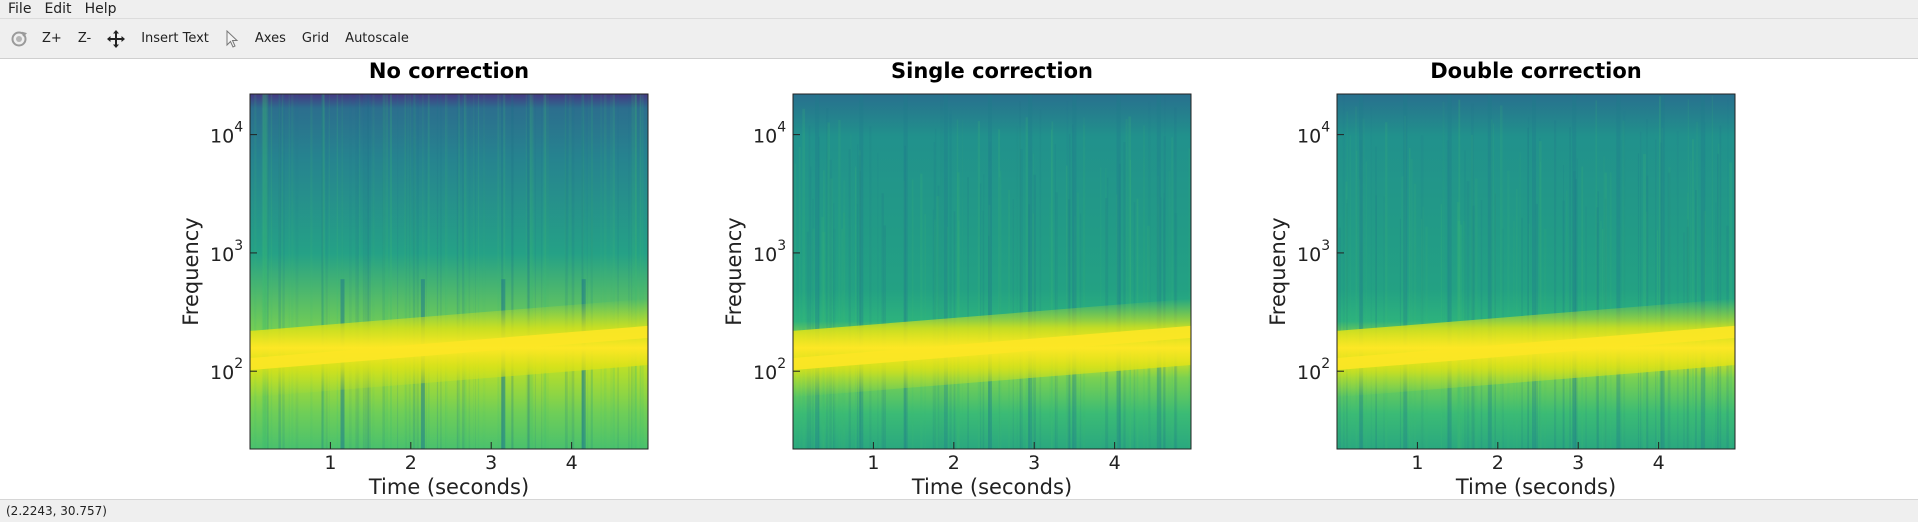 The height and width of the screenshot is (522, 1918). I want to click on menu-edit: Edit, so click(58, 9).